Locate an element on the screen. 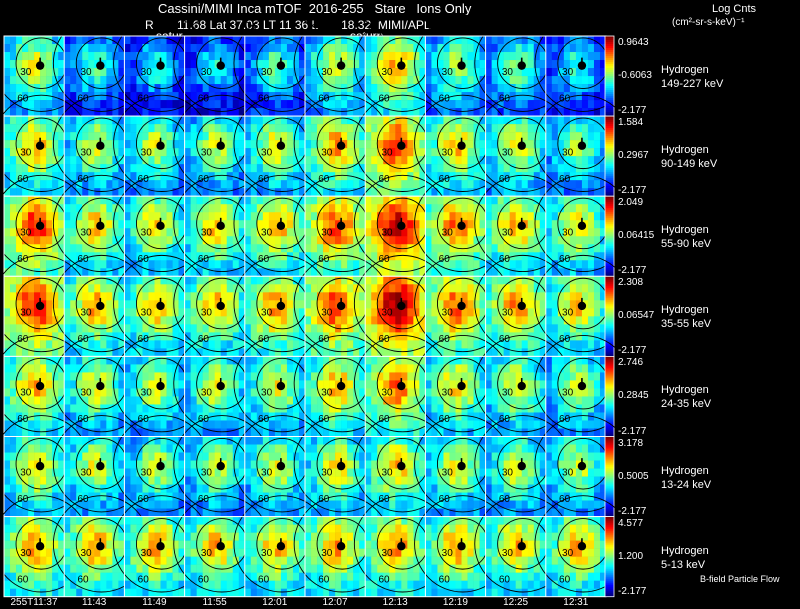 This screenshot has width=800, height=609. contour-label-30: 30 is located at coordinates (508, 232).